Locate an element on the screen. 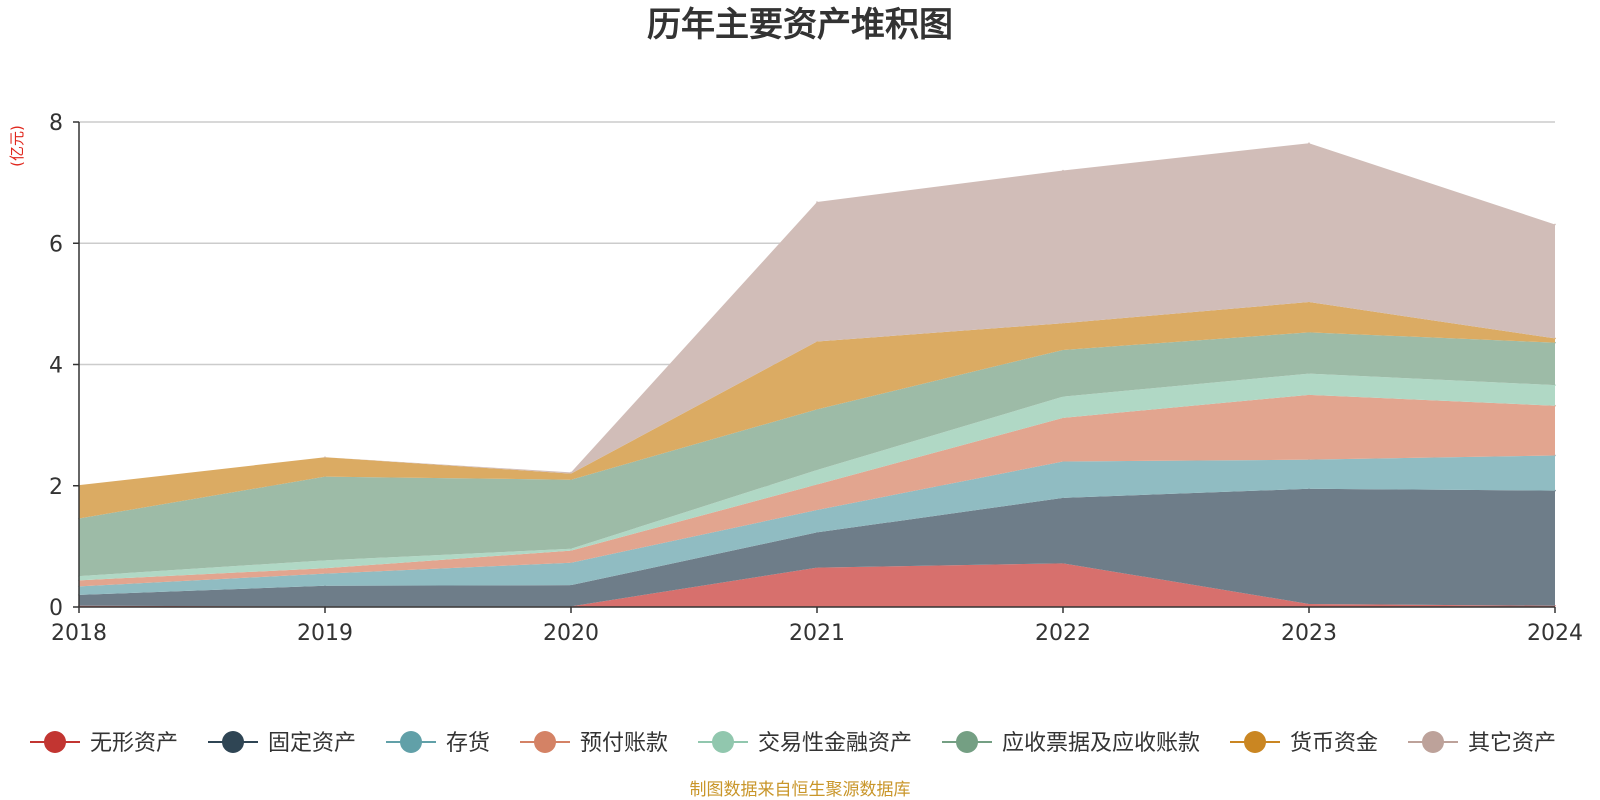 Image resolution: width=1600 pixels, height=800 pixels. data-point-s7-2023 is located at coordinates (1309, 143).